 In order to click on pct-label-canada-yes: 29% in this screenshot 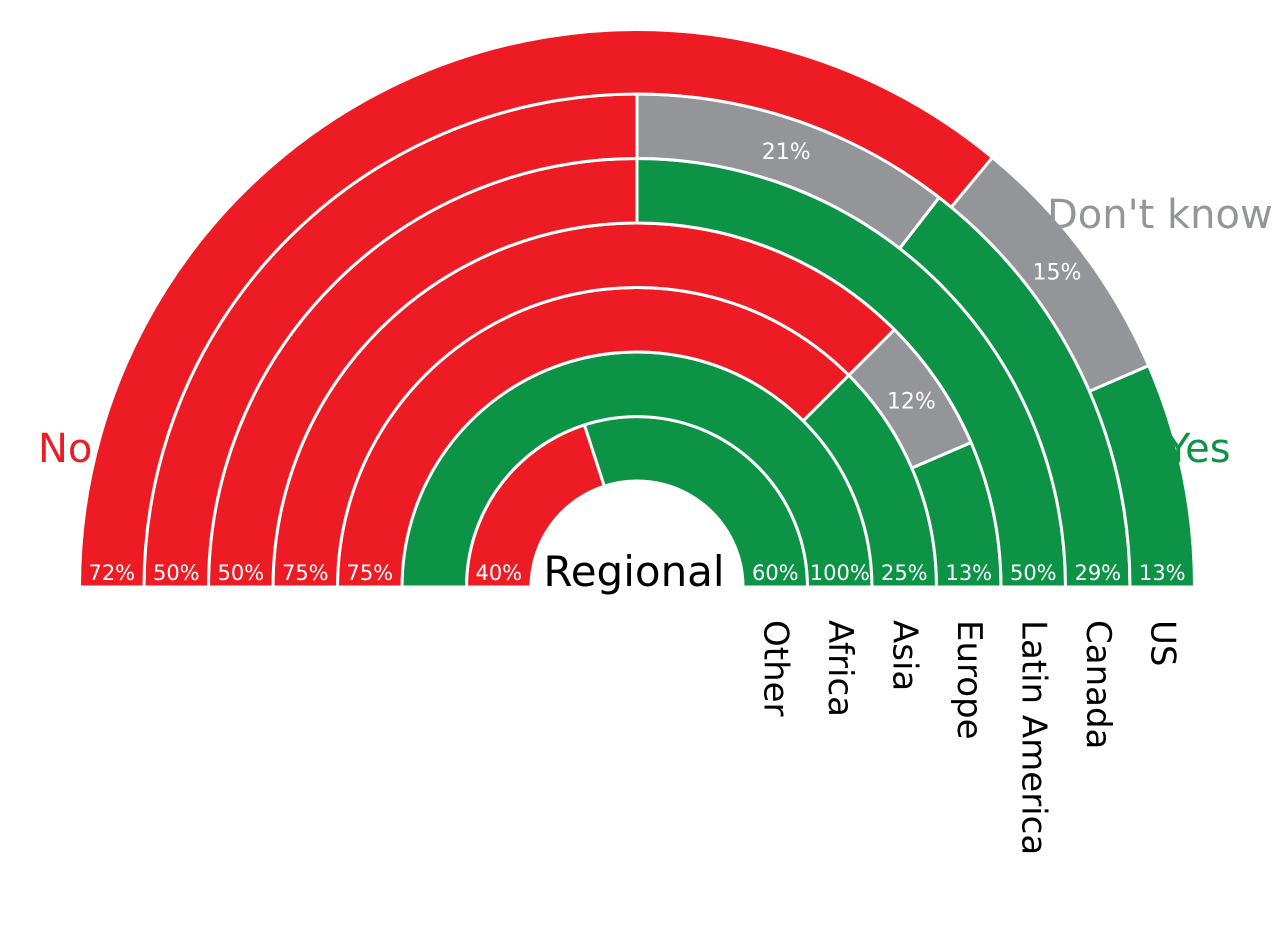, I will do `click(1097, 573)`.